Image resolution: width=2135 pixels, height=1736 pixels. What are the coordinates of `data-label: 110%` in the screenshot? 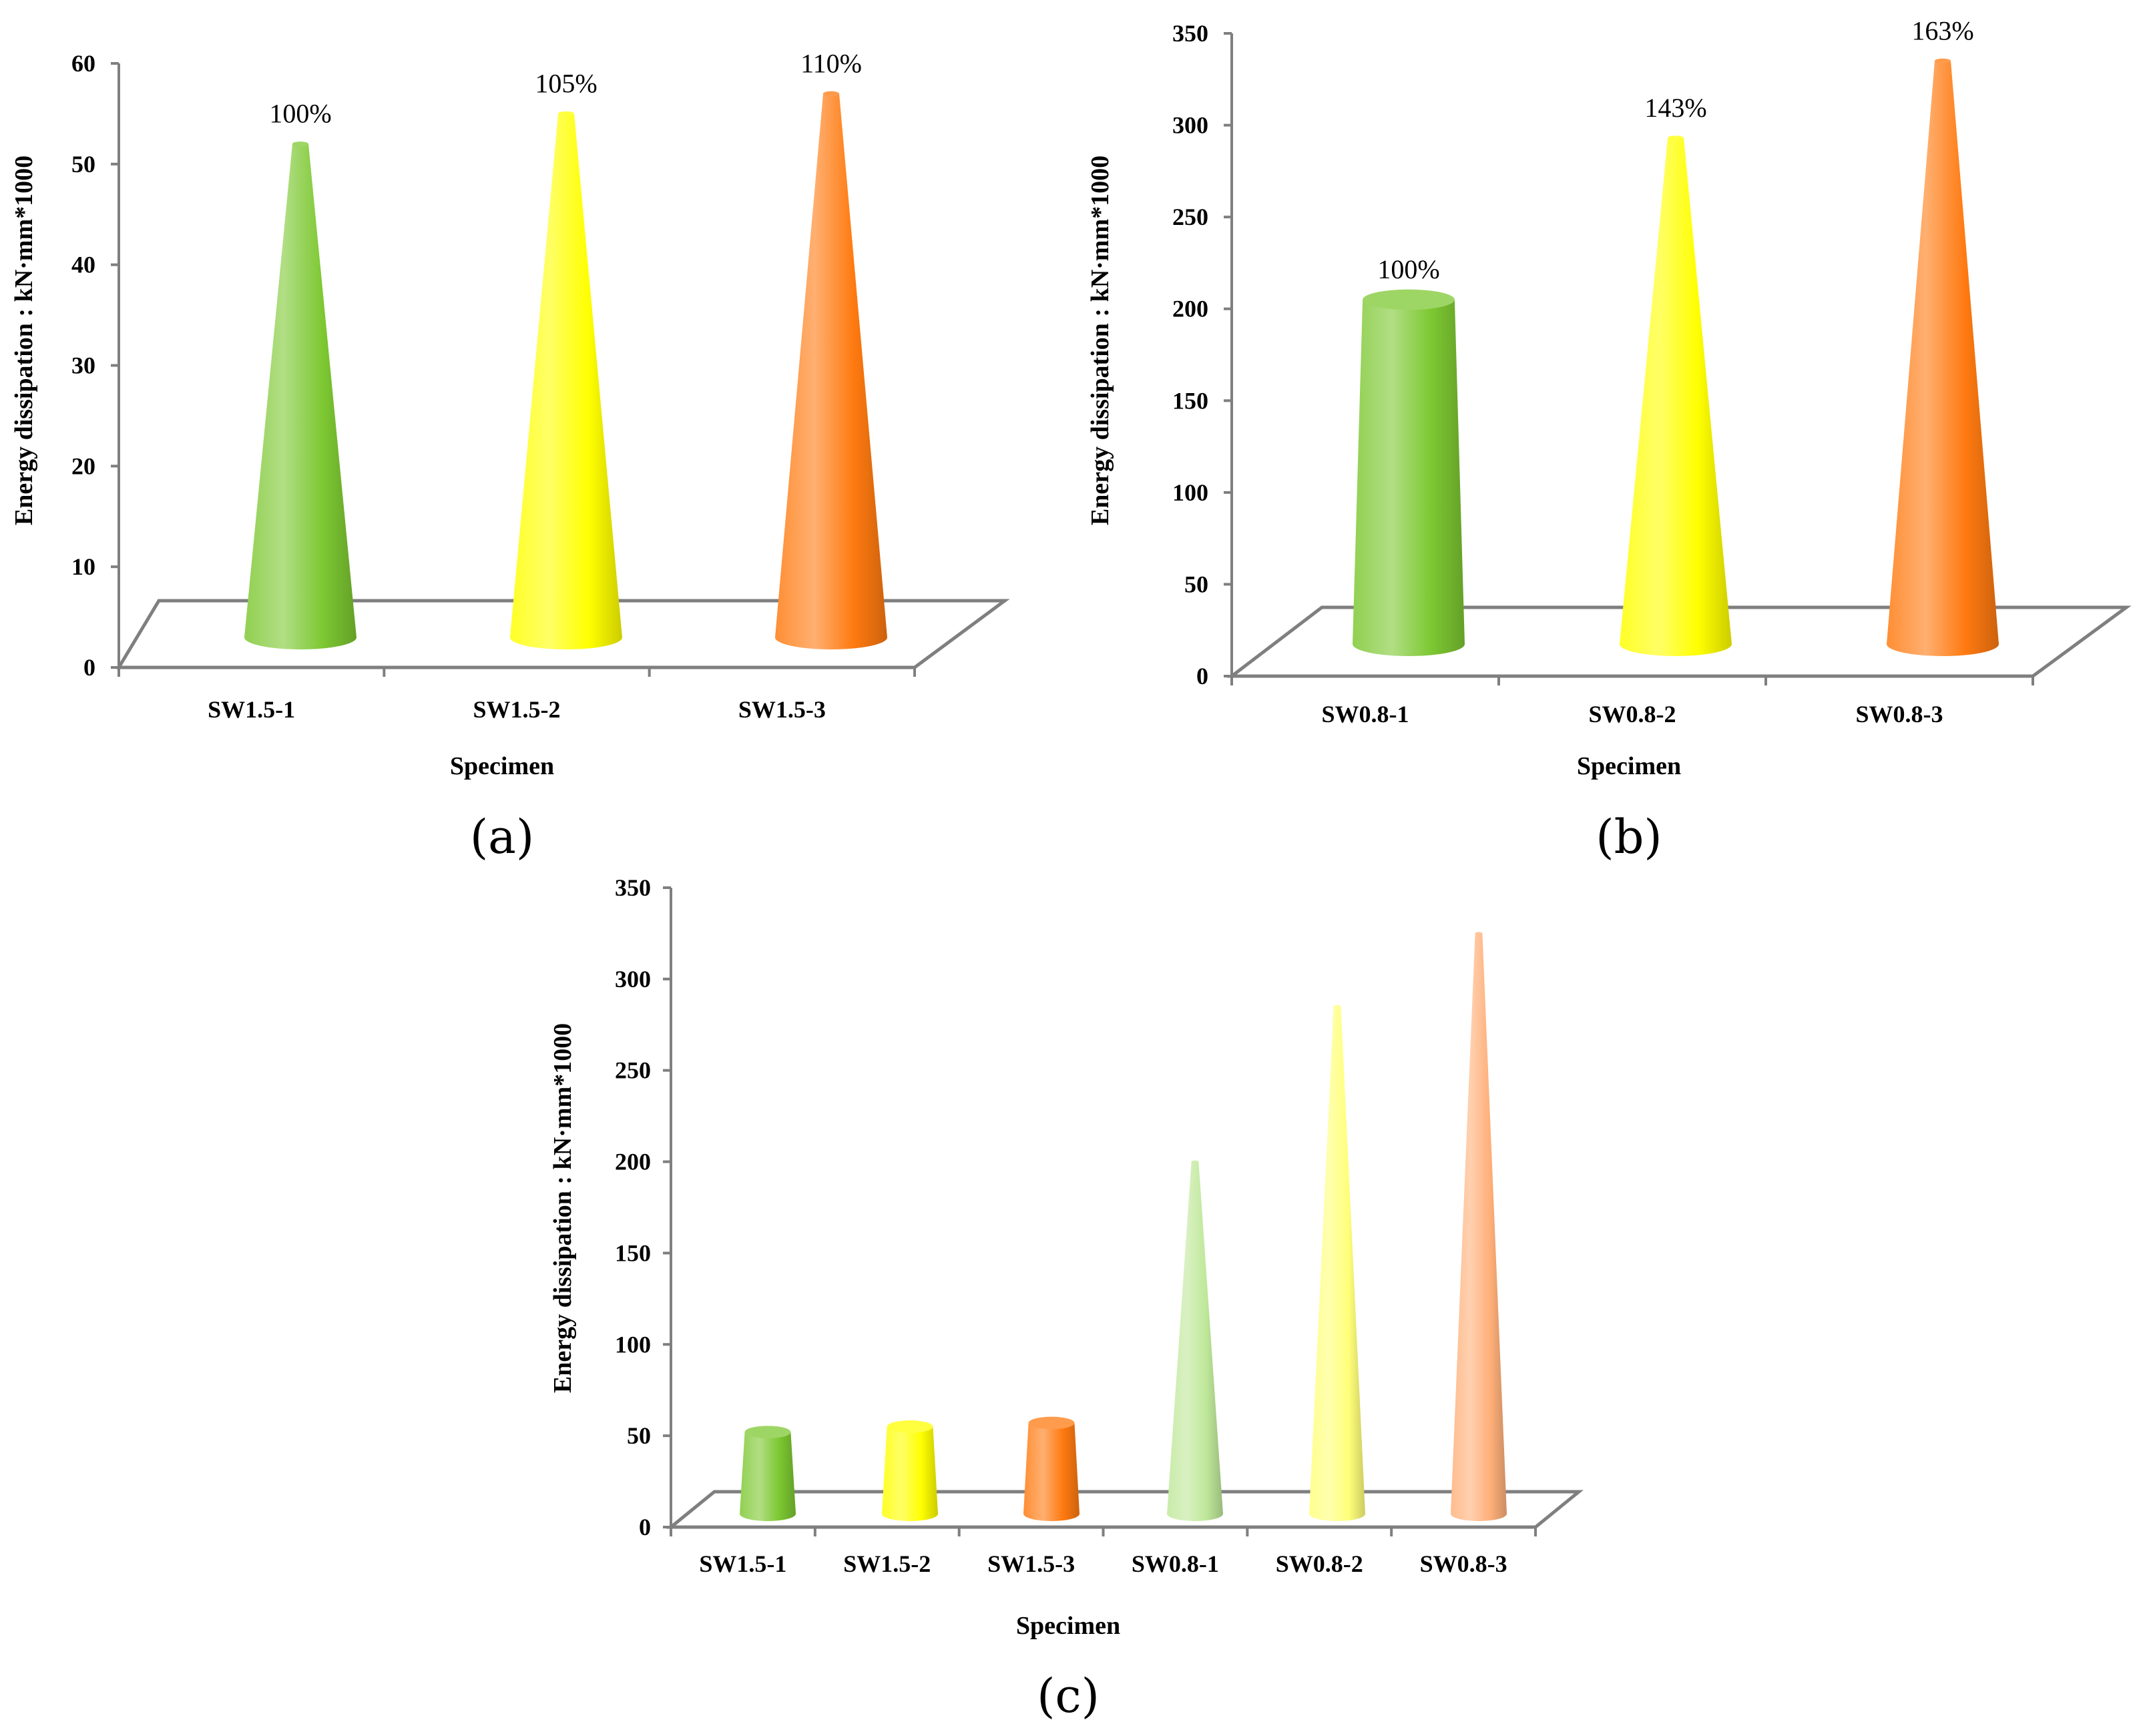 It's located at (831, 63).